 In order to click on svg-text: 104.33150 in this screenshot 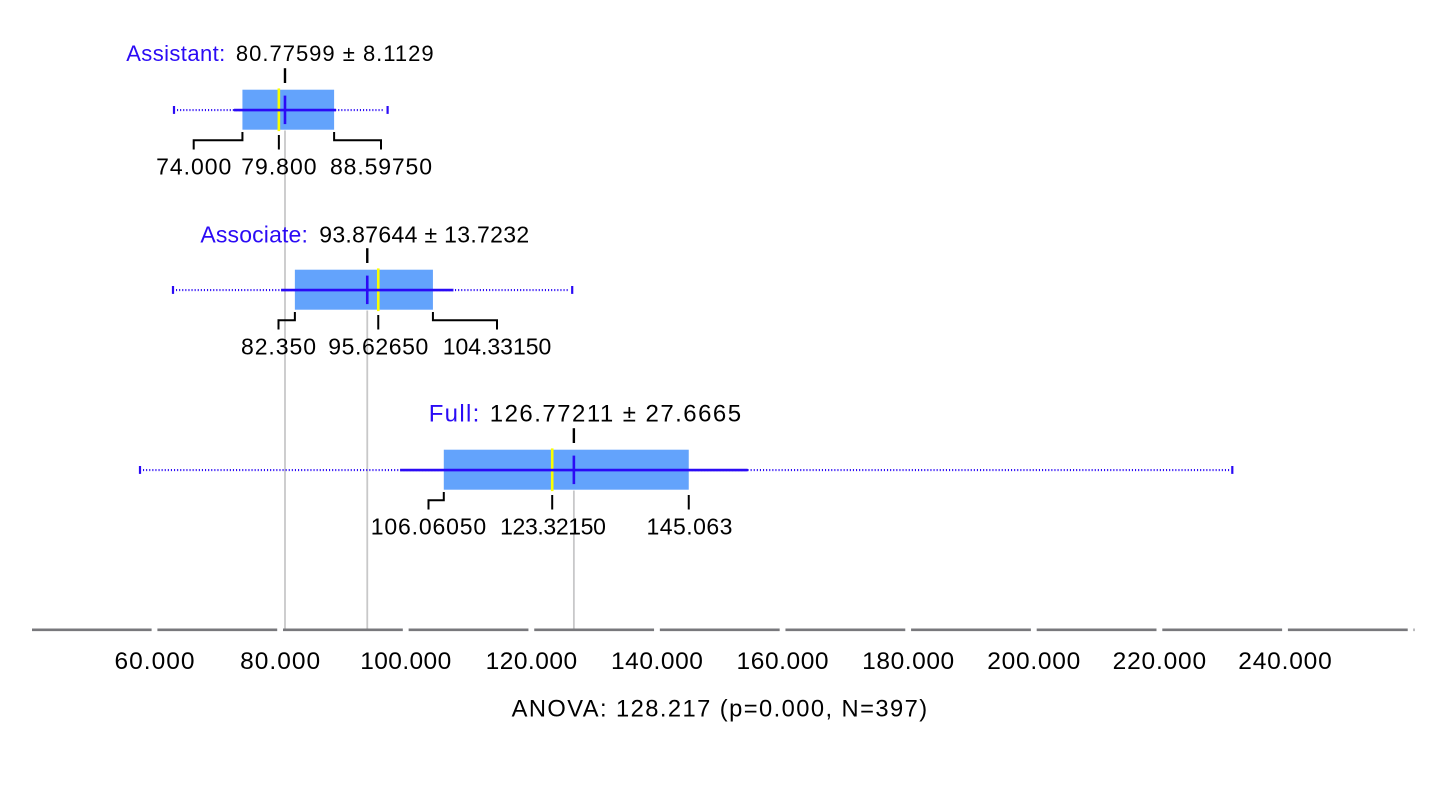, I will do `click(497, 347)`.